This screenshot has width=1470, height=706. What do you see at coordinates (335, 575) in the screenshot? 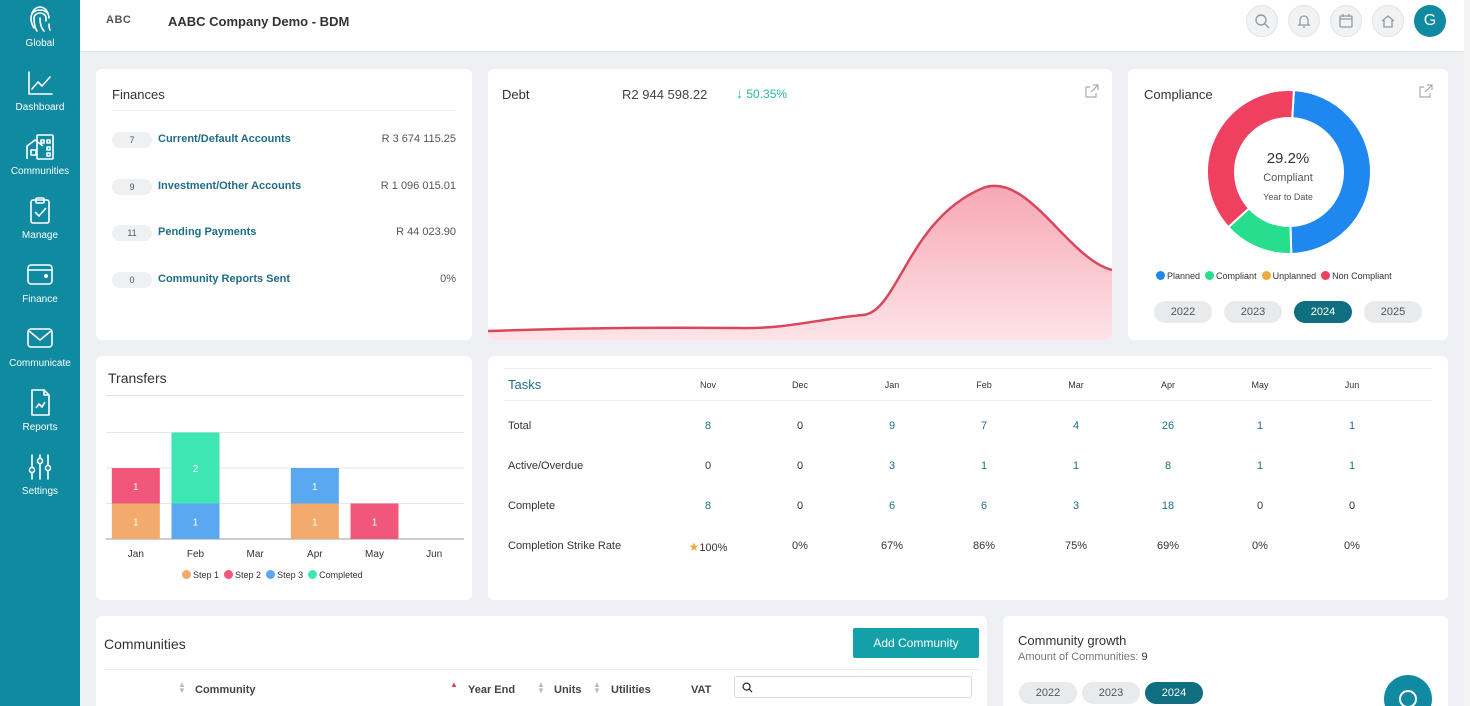
I see `legend-item: Completed` at bounding box center [335, 575].